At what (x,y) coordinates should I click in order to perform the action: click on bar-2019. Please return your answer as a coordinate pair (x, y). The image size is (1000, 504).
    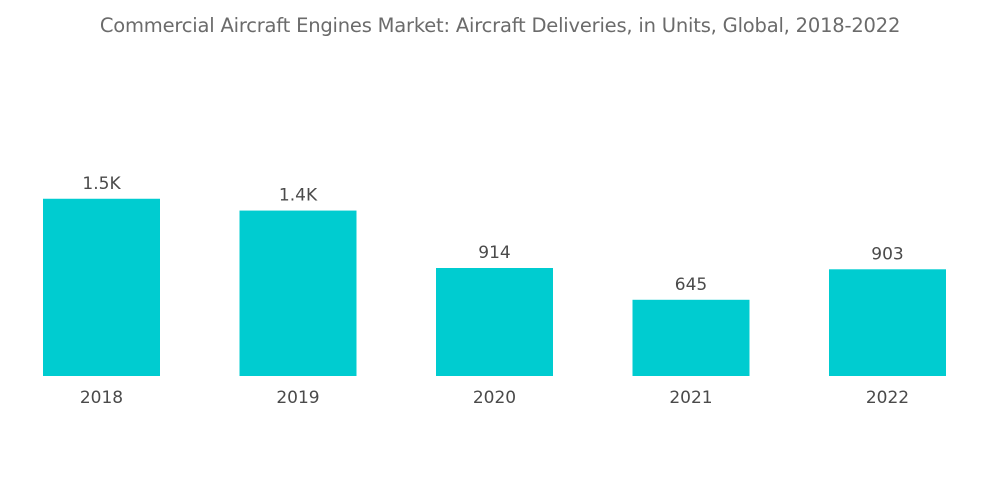
    Looking at the image, I should click on (298, 293).